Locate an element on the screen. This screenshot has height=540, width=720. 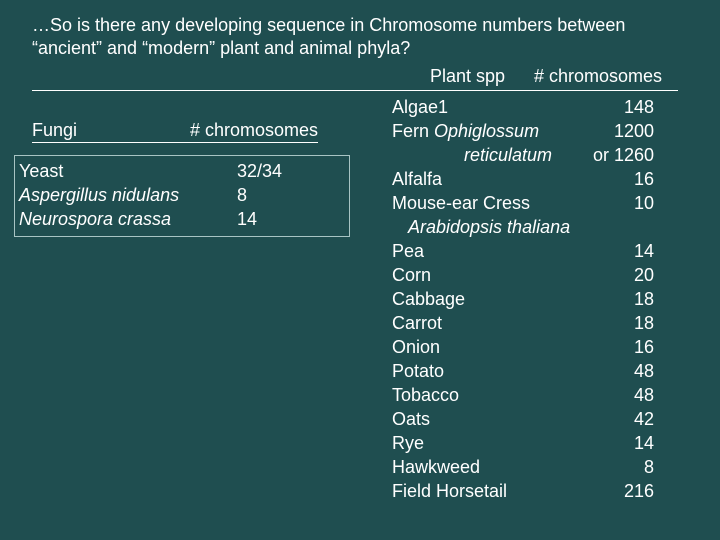
plant-value: 42 is located at coordinates (643, 419).